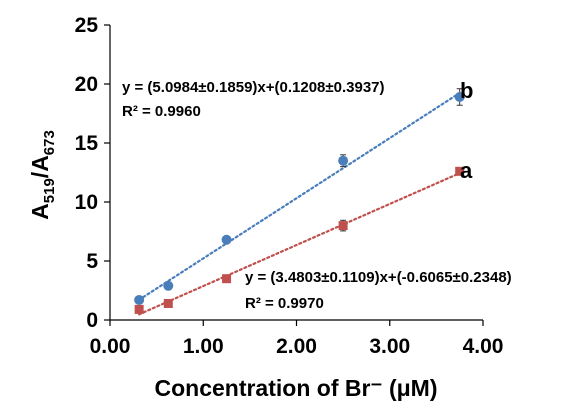 The height and width of the screenshot is (406, 573). What do you see at coordinates (296, 346) in the screenshot?
I see `x-tick-label: 2.00` at bounding box center [296, 346].